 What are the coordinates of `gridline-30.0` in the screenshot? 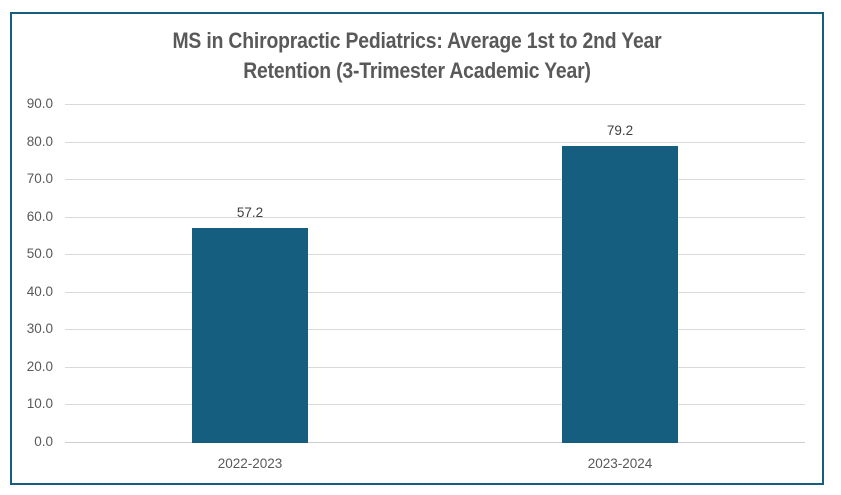 It's located at (435, 330).